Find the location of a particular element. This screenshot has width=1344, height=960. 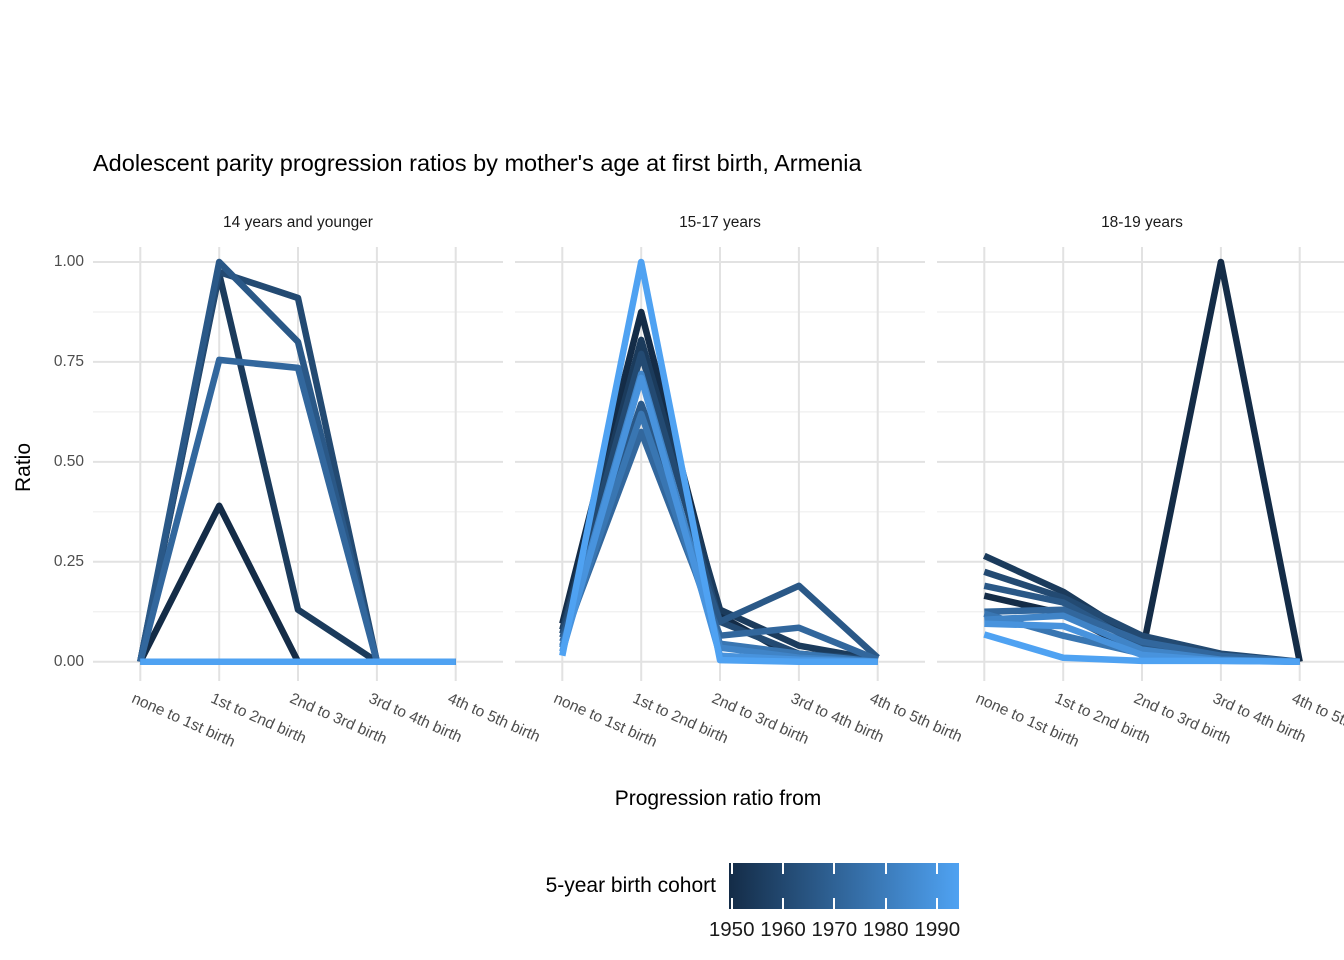

facet-strip-14-and-younger: 14 years and younger is located at coordinates (298, 222).